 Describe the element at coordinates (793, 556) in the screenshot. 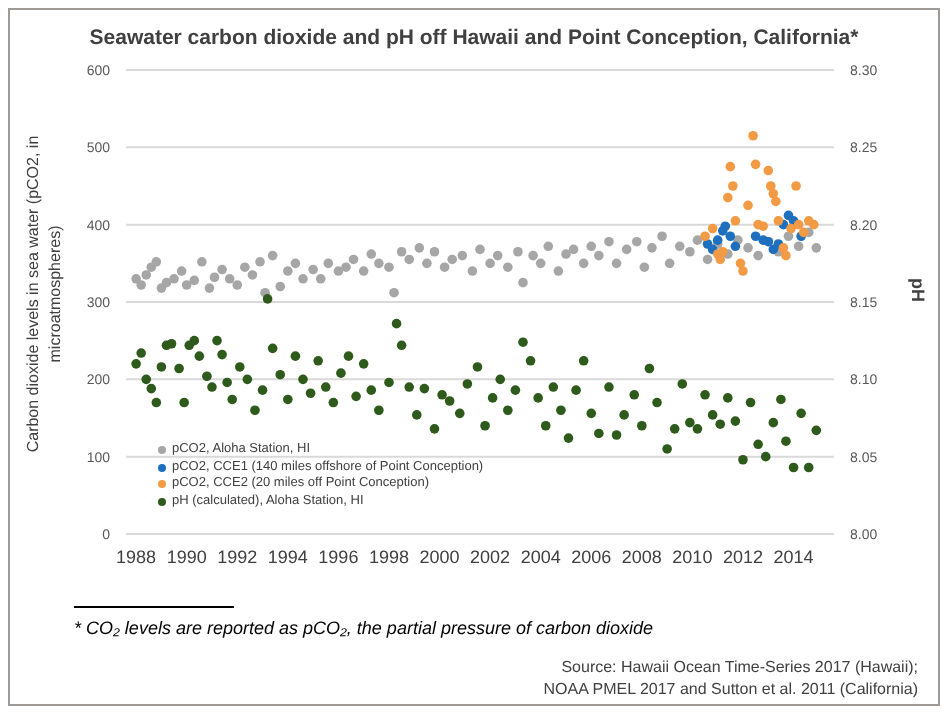

I see `x-tick-label: 2014` at that location.